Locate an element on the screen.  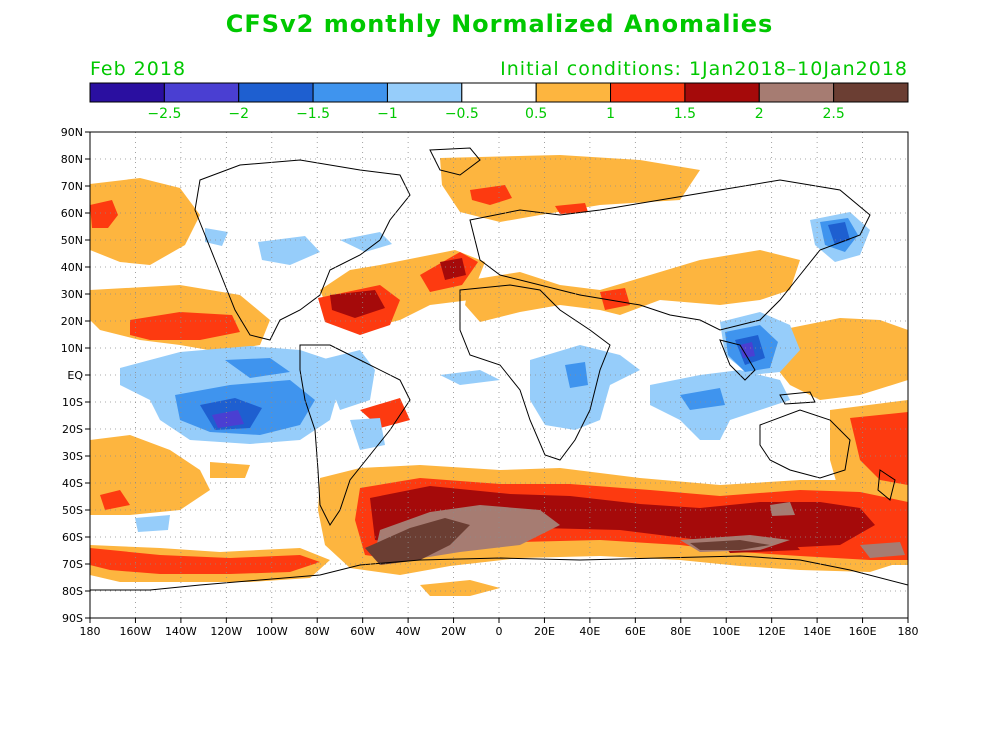
latitude-label: 40N is located at coordinates (72, 267).